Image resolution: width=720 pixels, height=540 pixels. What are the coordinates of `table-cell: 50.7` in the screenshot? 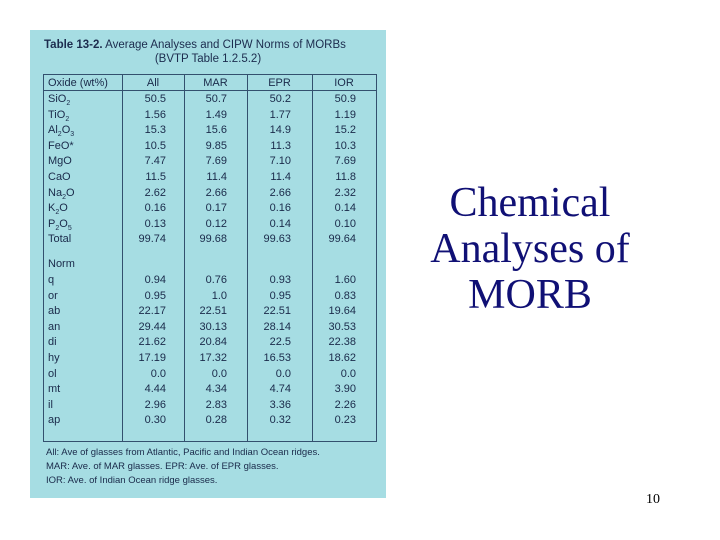 It's located at (216, 99).